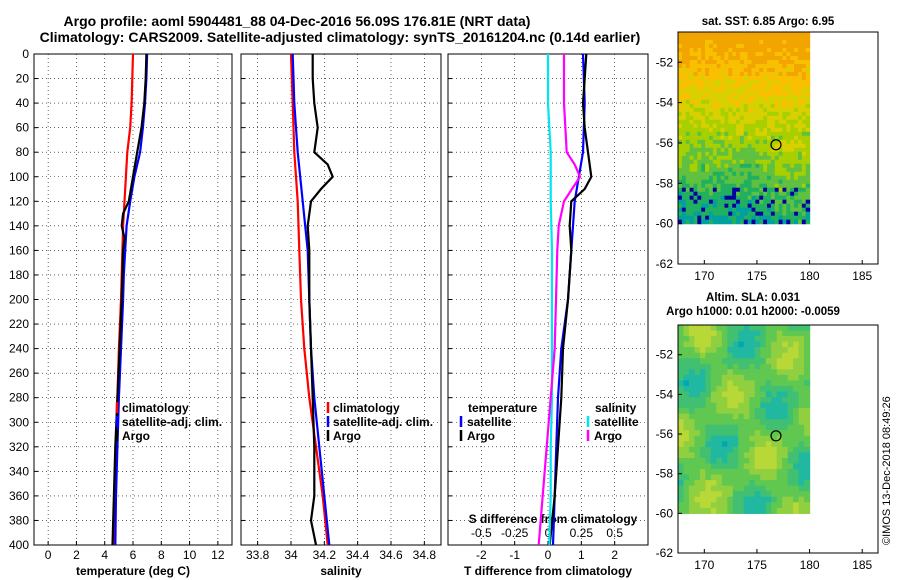  What do you see at coordinates (704, 276) in the screenshot?
I see `map-x-tick-label: 170` at bounding box center [704, 276].